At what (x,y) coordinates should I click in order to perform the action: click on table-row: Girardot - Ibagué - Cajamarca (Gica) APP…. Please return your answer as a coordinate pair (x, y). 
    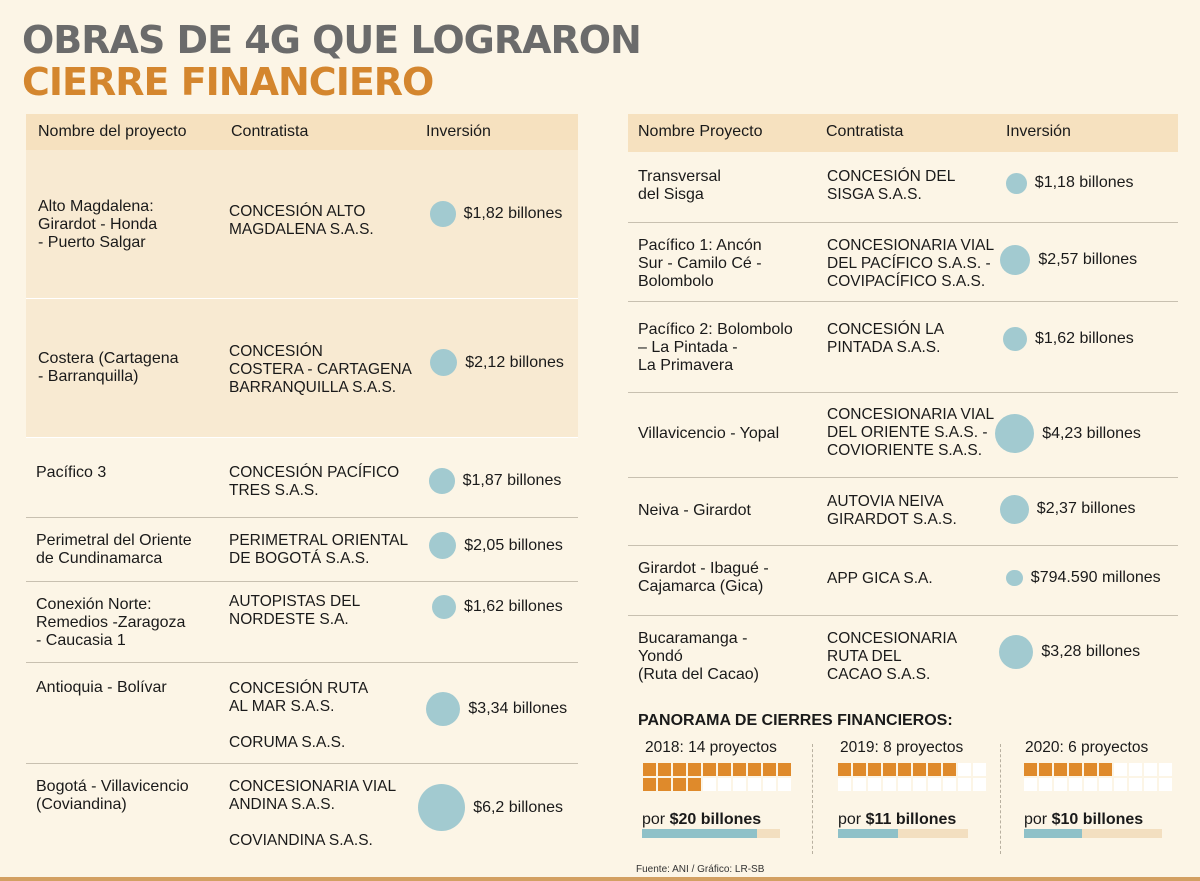
    Looking at the image, I should click on (903, 581).